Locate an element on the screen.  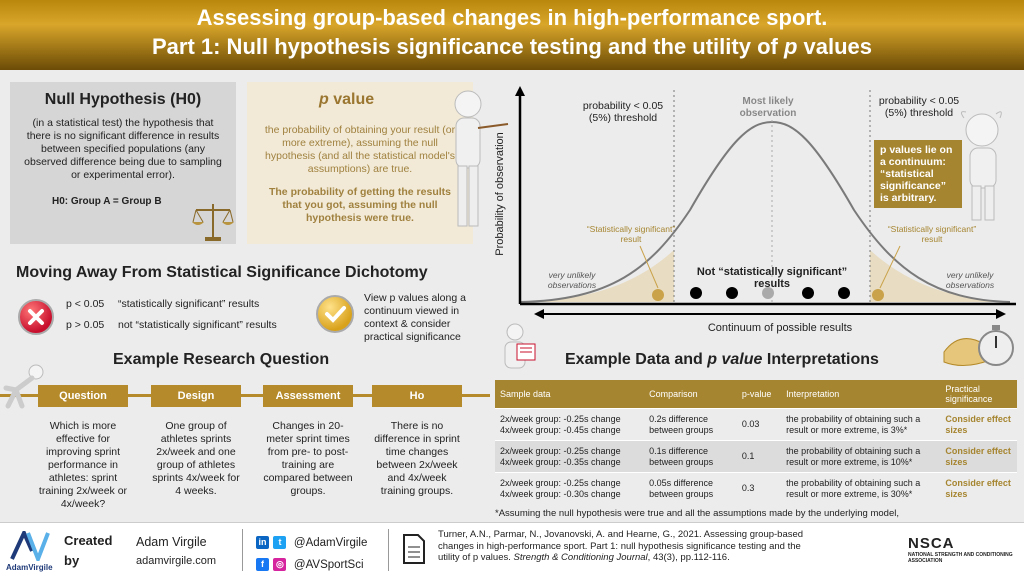
social-row-1: in t @AdamVirgile is located at coordinates (311, 543).